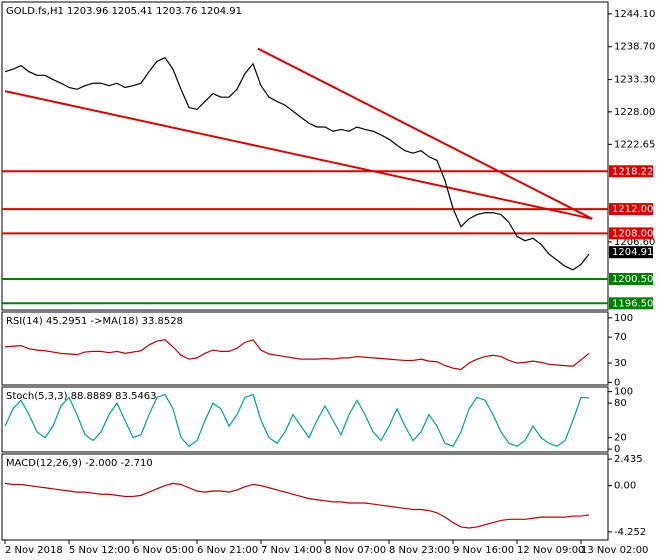 The height and width of the screenshot is (560, 660). Describe the element at coordinates (614, 550) in the screenshot. I see `x-tick-label: 13 Nov 02:00` at that location.